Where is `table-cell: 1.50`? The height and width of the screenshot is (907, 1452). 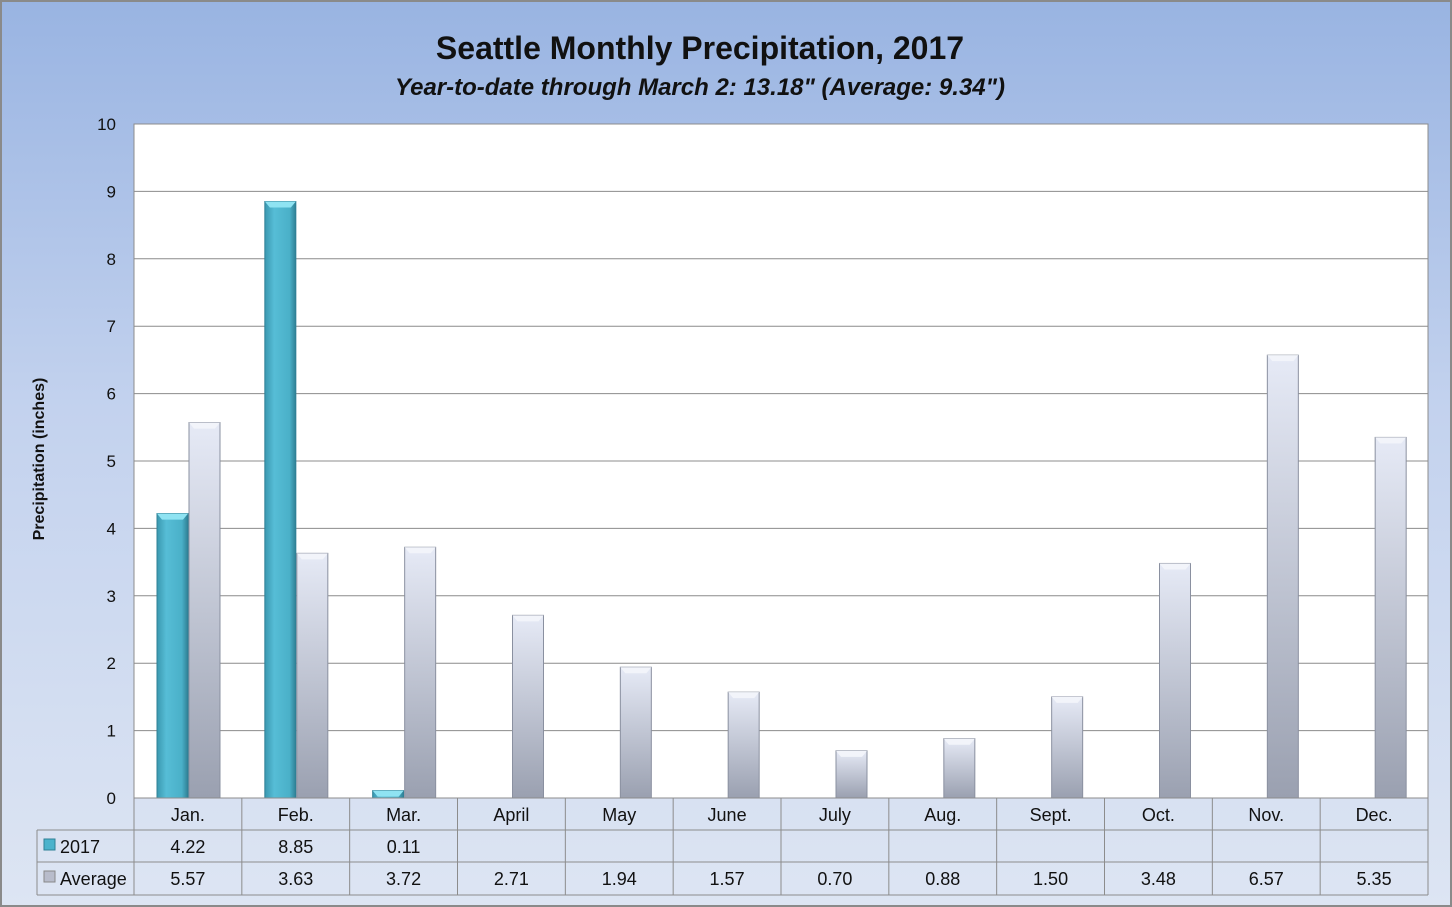 table-cell: 1.50 is located at coordinates (1050, 879).